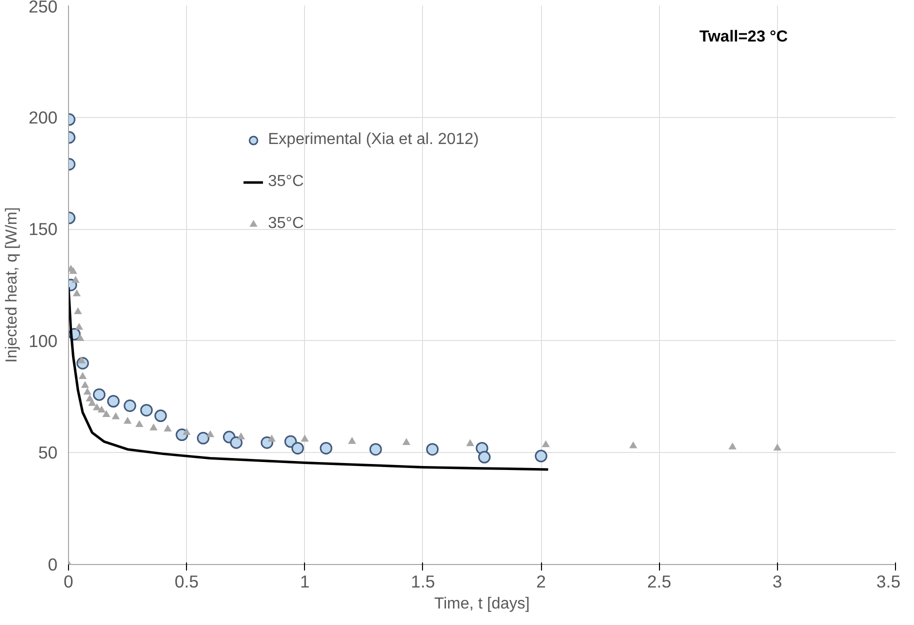 This screenshot has height=625, width=914. What do you see at coordinates (777, 582) in the screenshot?
I see `x-tick-label: 3` at bounding box center [777, 582].